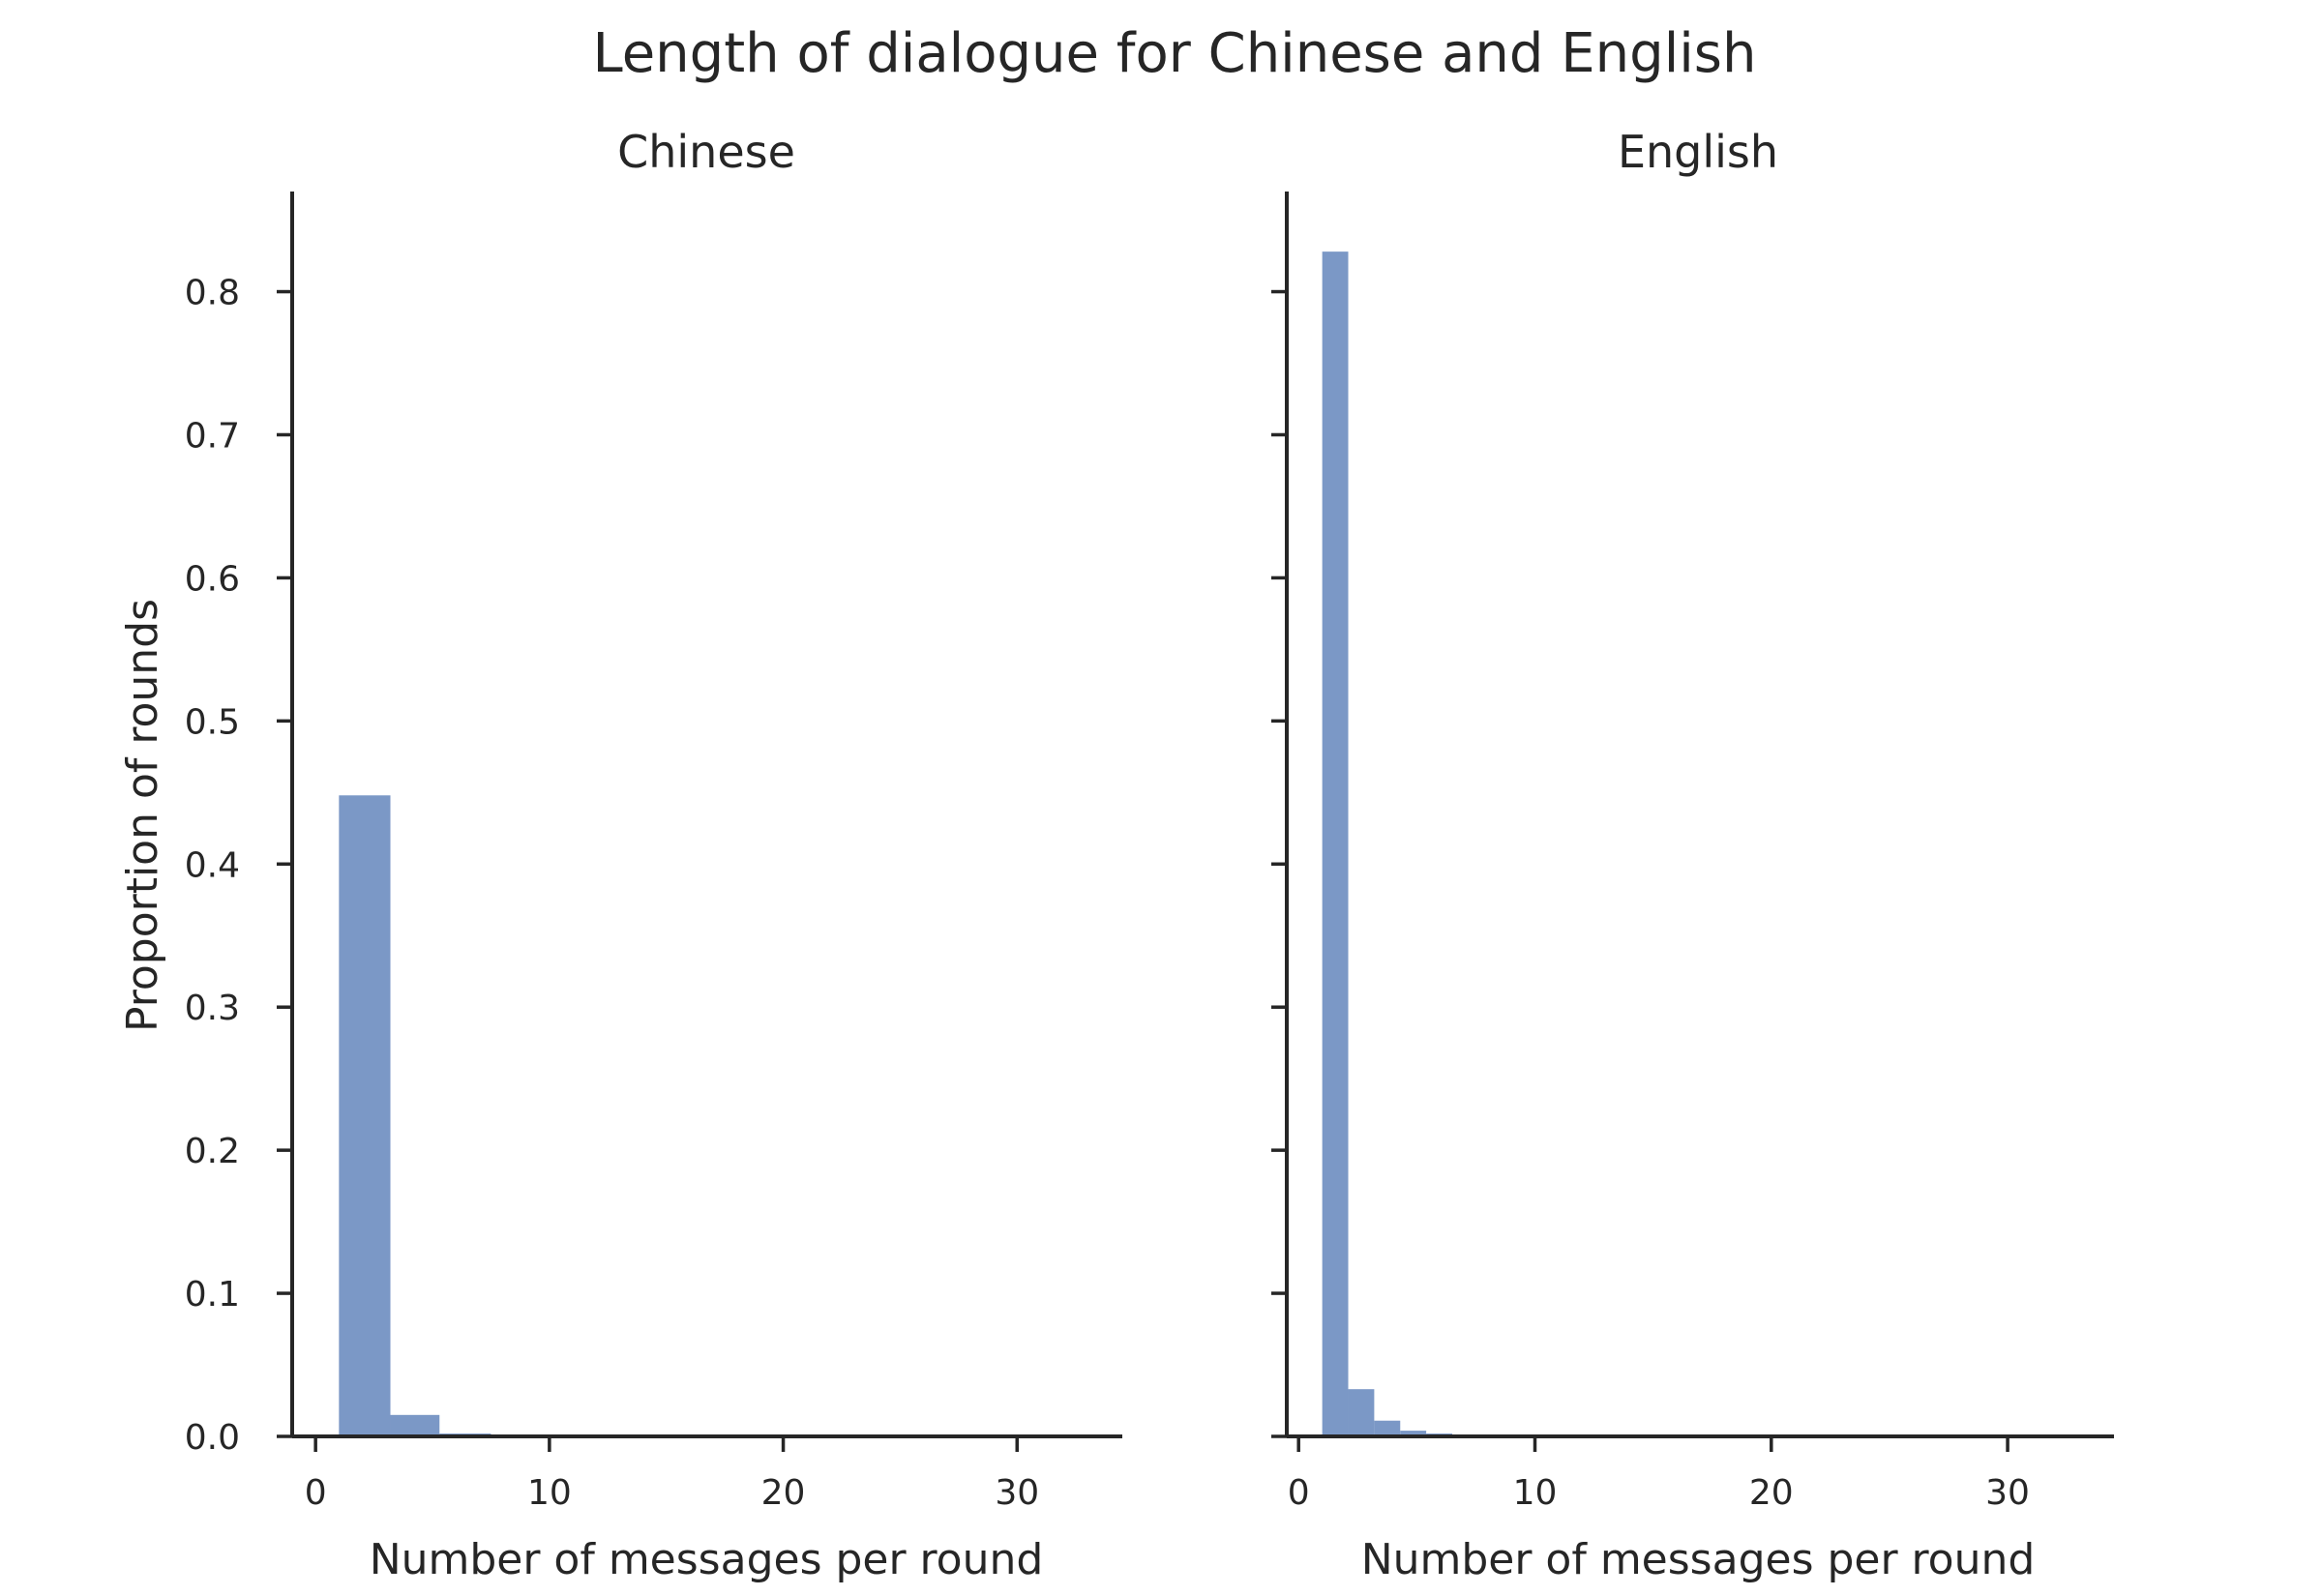 This screenshot has height=1596, width=2322. I want to click on chinese-y-tick-label: 0.5, so click(212, 722).